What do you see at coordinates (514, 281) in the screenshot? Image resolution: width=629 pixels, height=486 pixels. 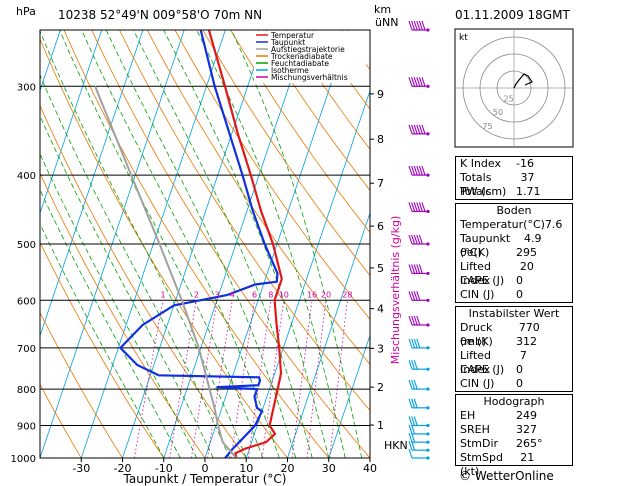 I see `boden-row: CAPE (J) 0` at bounding box center [514, 281].